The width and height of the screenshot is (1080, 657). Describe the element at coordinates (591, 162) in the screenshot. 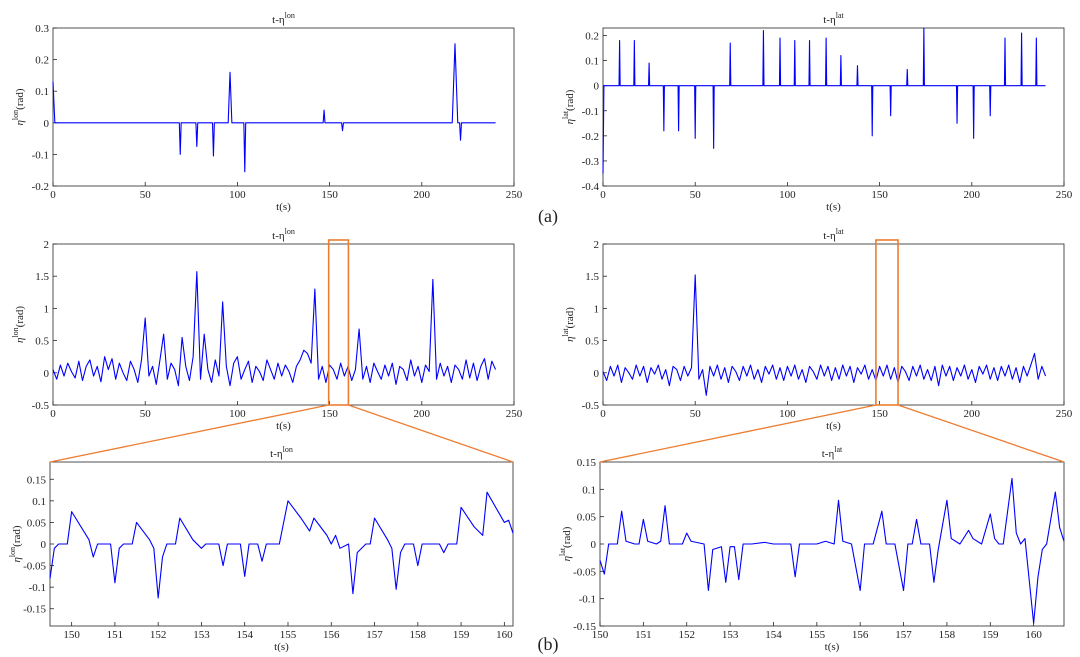

I see `y-tick-label: -0.3` at that location.